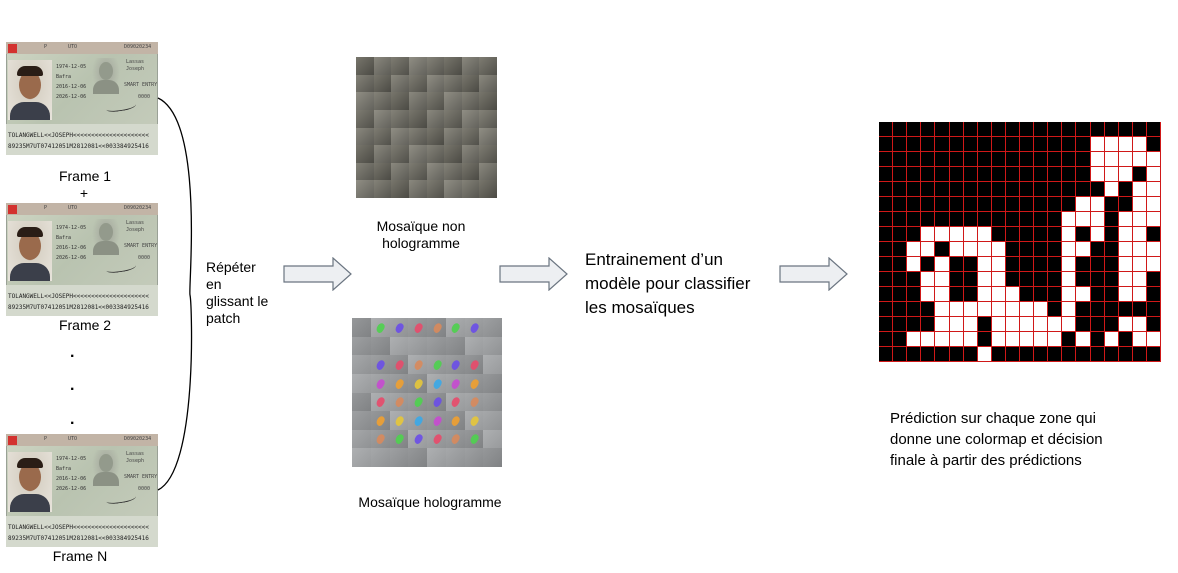 Image resolution: width=1178 pixels, height=573 pixels. Describe the element at coordinates (71, 97) in the screenshot. I see `card-field-4: 2026-12-06` at that location.